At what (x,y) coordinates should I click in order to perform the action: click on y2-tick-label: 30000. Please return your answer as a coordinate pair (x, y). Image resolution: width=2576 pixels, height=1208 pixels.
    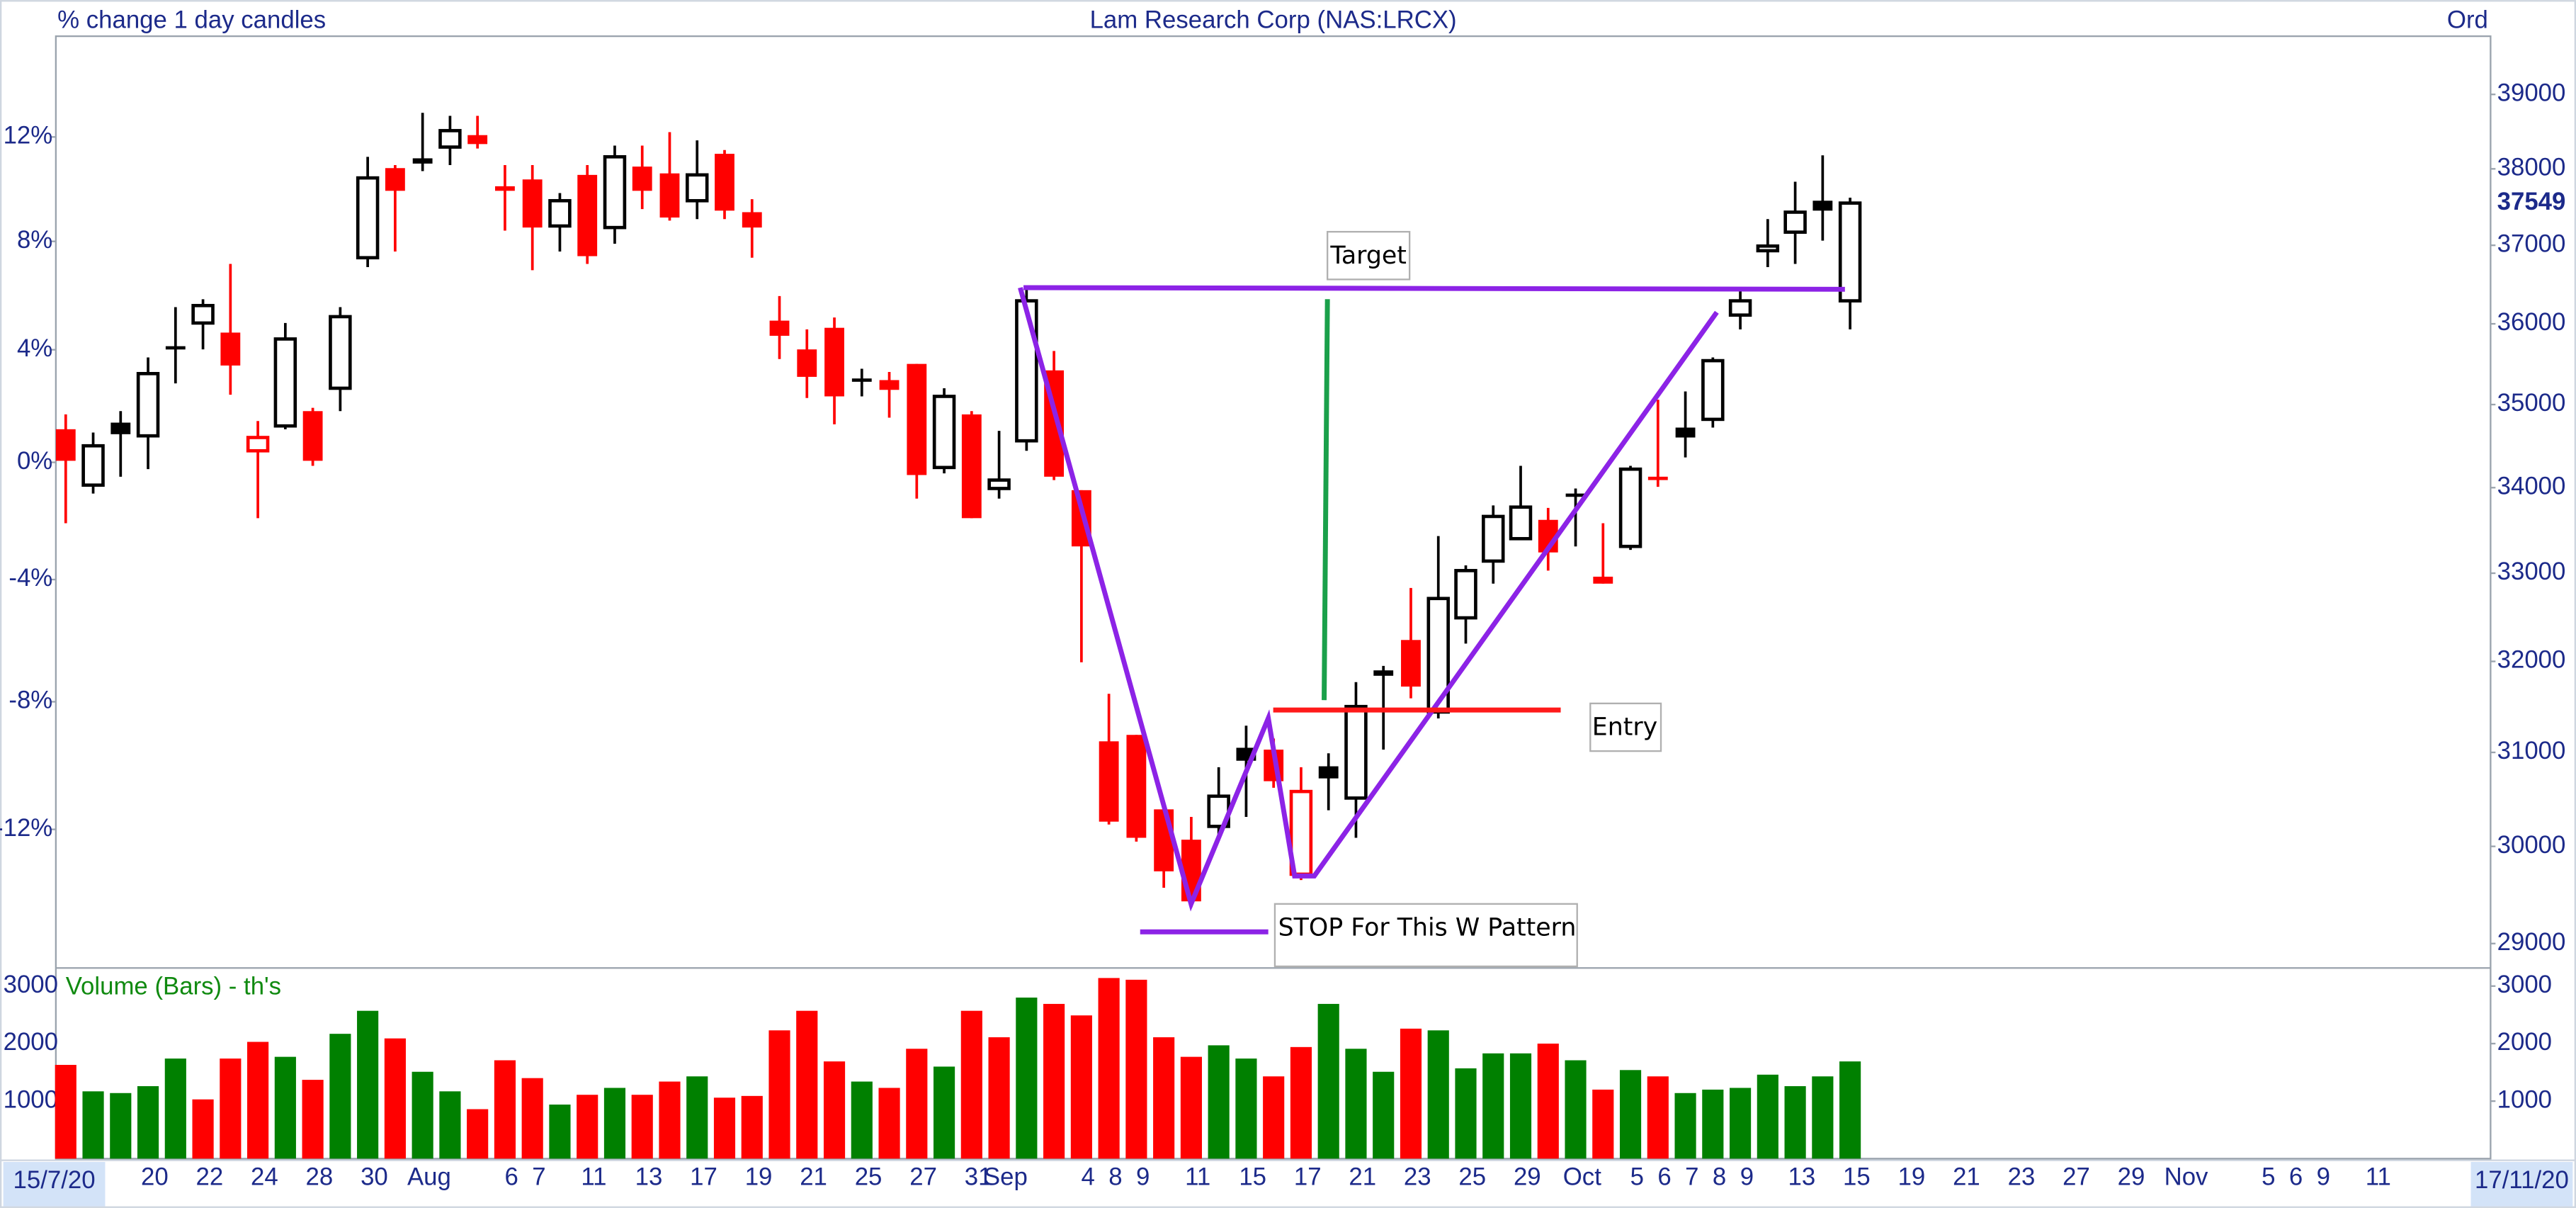
    Looking at the image, I should click on (2531, 845).